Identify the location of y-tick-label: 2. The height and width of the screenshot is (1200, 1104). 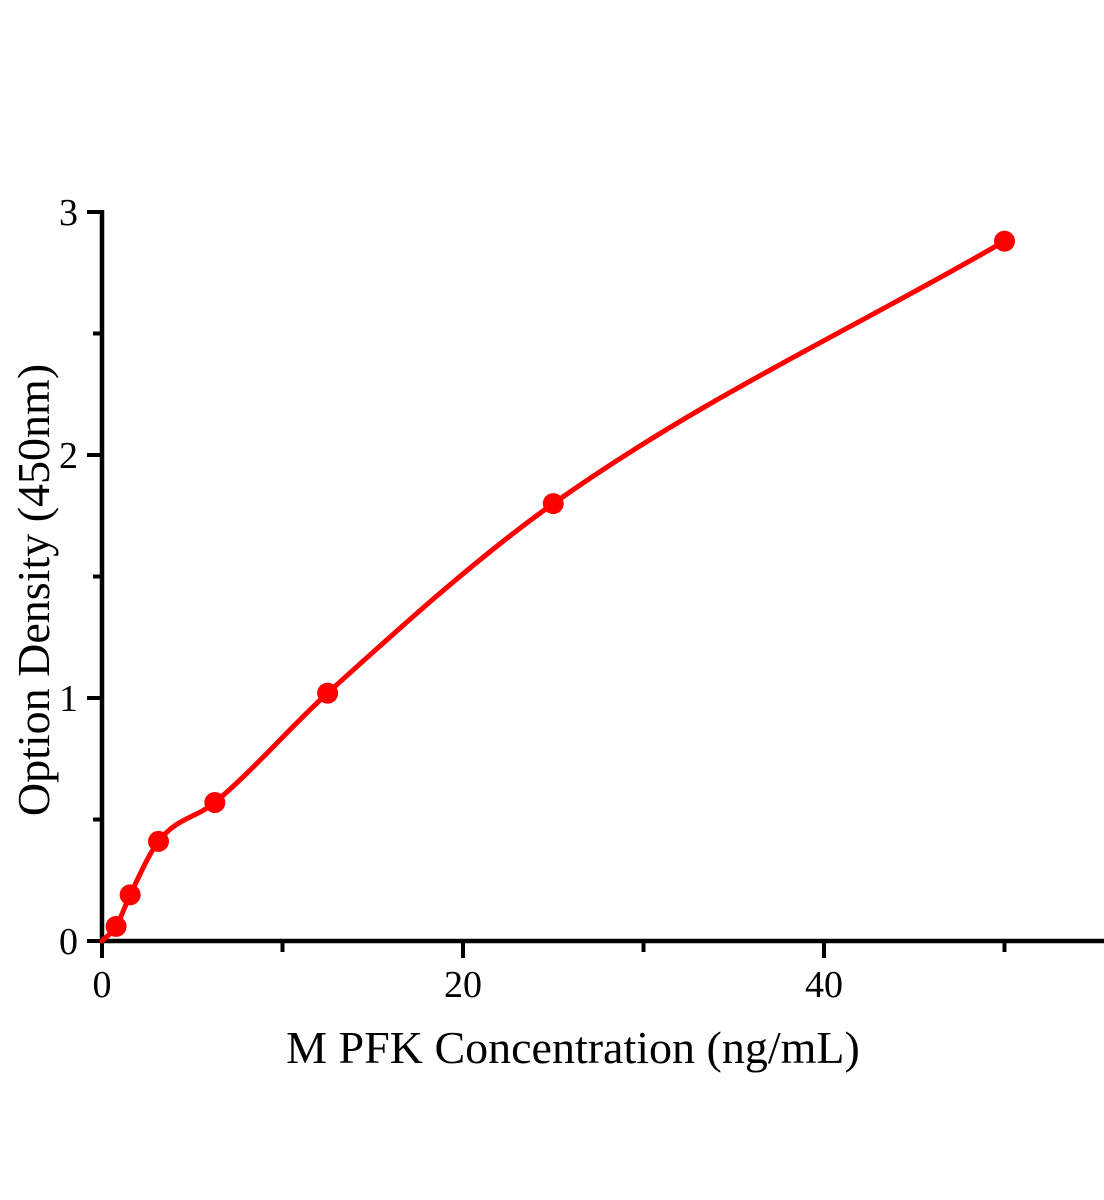
(68, 456).